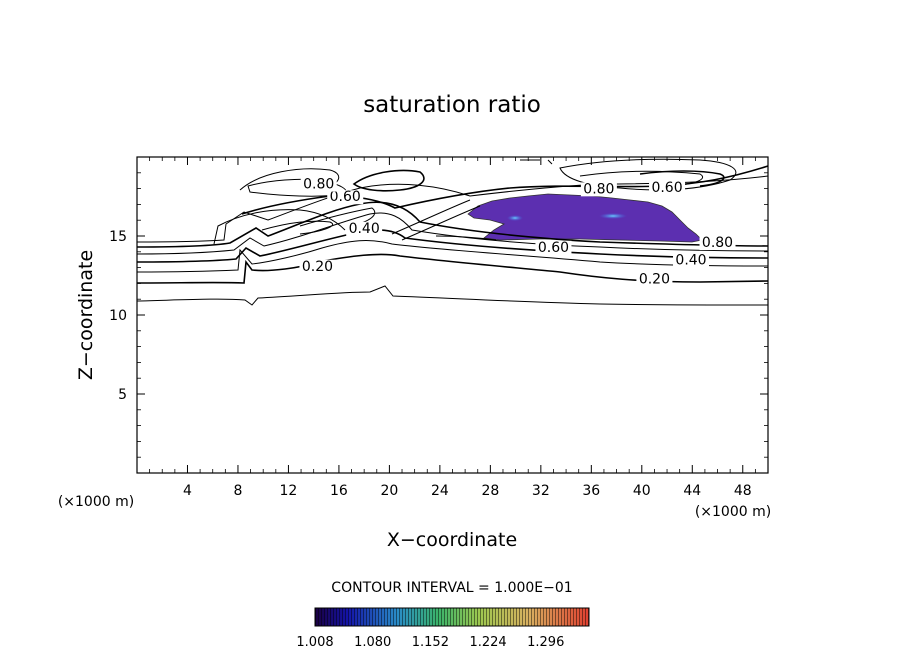 This screenshot has height=654, width=904. I want to click on colorbar: 1.008 1.080 1.152 1.224 1.296, so click(443, 628).